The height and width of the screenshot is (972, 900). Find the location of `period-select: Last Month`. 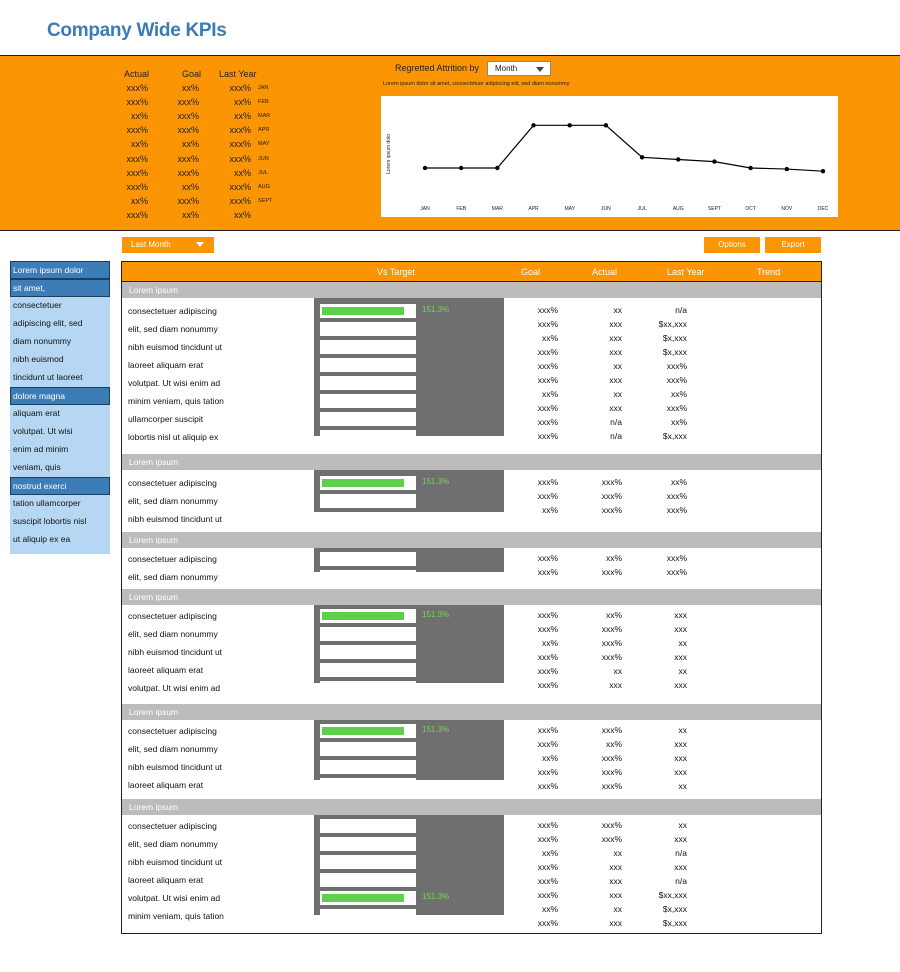

period-select: Last Month is located at coordinates (168, 245).